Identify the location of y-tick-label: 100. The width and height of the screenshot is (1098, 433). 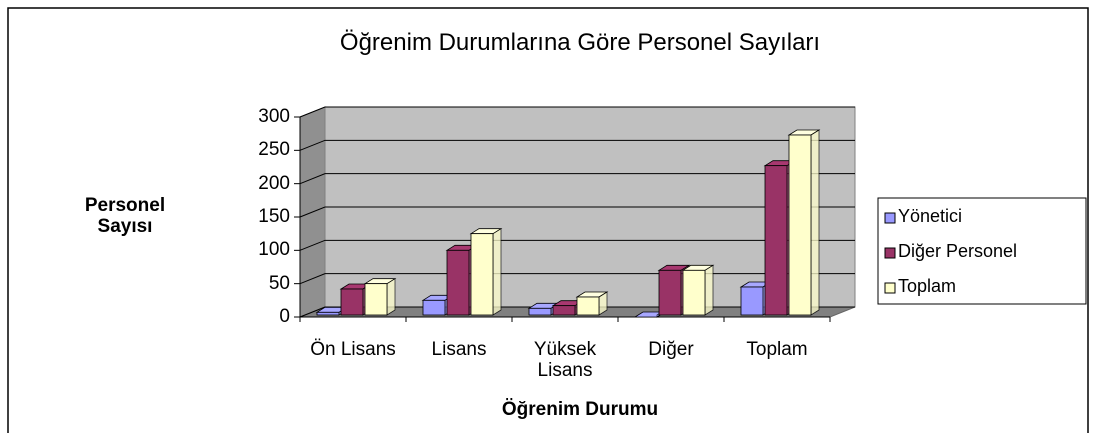
(274, 250).